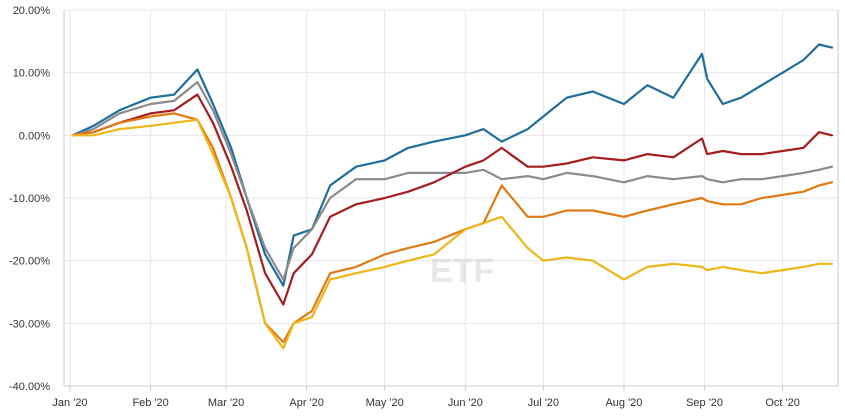  I want to click on y-tick-label: 10.00%, so click(32, 74).